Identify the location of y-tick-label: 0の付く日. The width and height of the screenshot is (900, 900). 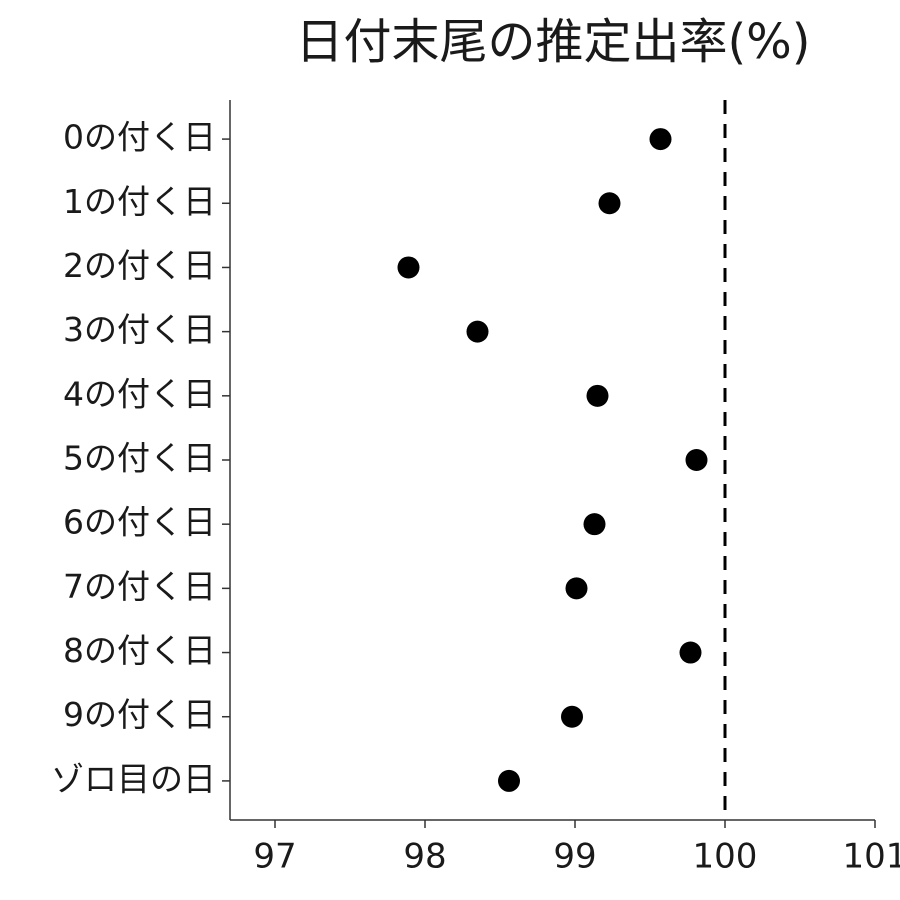
(139, 137).